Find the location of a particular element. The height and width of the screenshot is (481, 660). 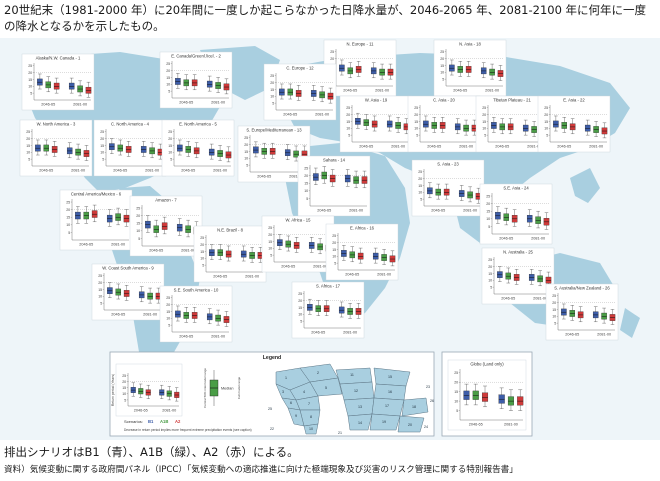

region-key-number: 1 is located at coordinates (286, 378).